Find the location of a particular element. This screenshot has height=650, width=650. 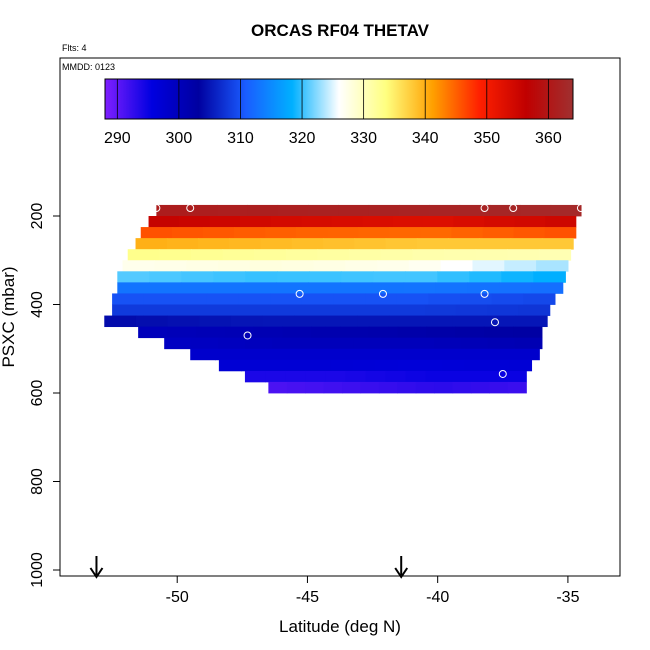

colorbar-tick-label: 350 is located at coordinates (486, 138).